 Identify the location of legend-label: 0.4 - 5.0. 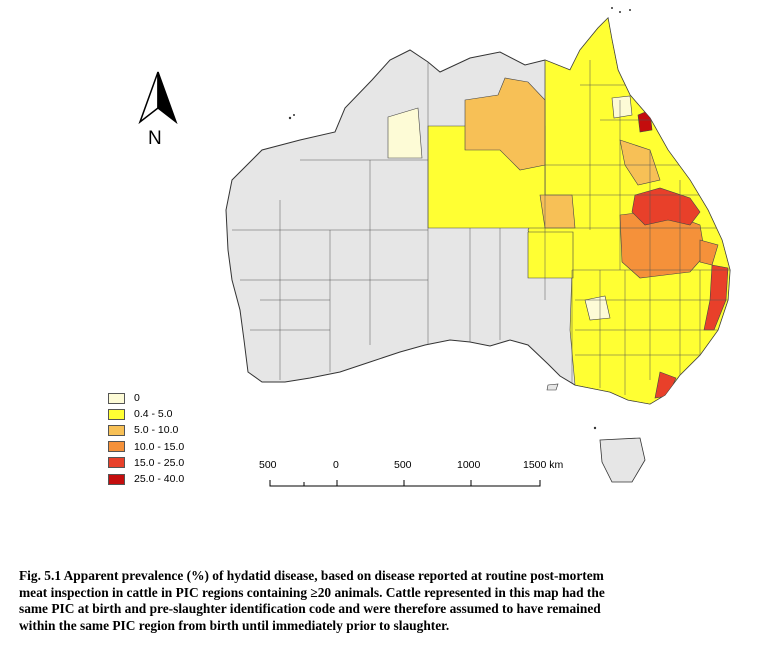
(153, 414).